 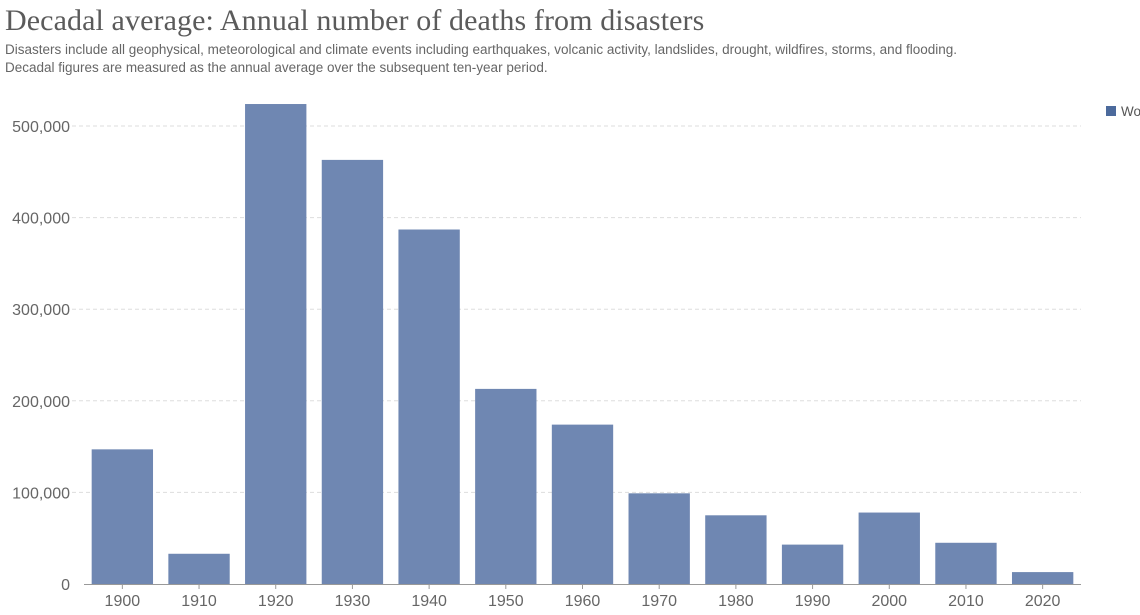 What do you see at coordinates (122, 516) in the screenshot?
I see `bar-1900` at bounding box center [122, 516].